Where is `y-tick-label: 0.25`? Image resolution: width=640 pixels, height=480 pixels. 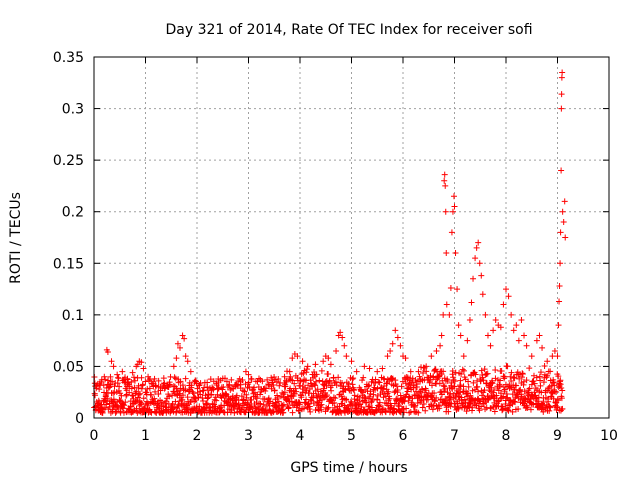 y-tick-label: 0.25 is located at coordinates (68, 161).